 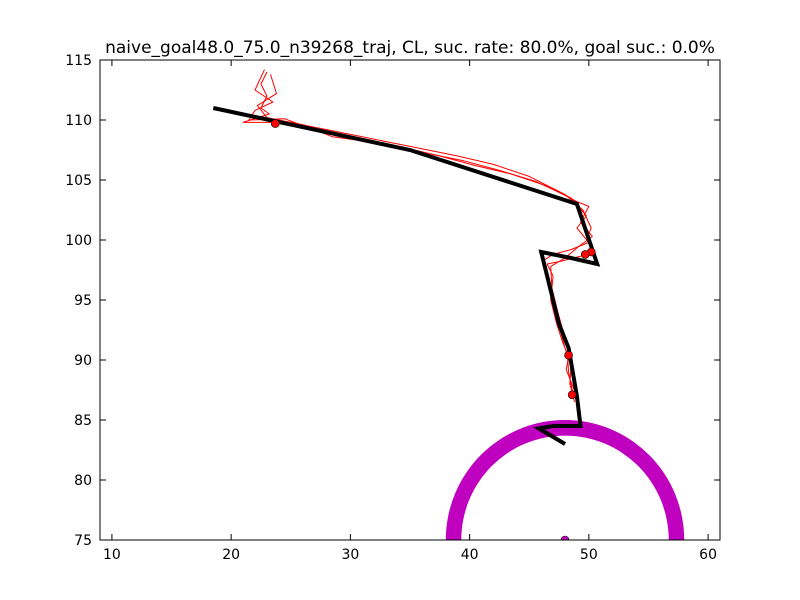 What do you see at coordinates (565, 480) in the screenshot?
I see `goal-region` at bounding box center [565, 480].